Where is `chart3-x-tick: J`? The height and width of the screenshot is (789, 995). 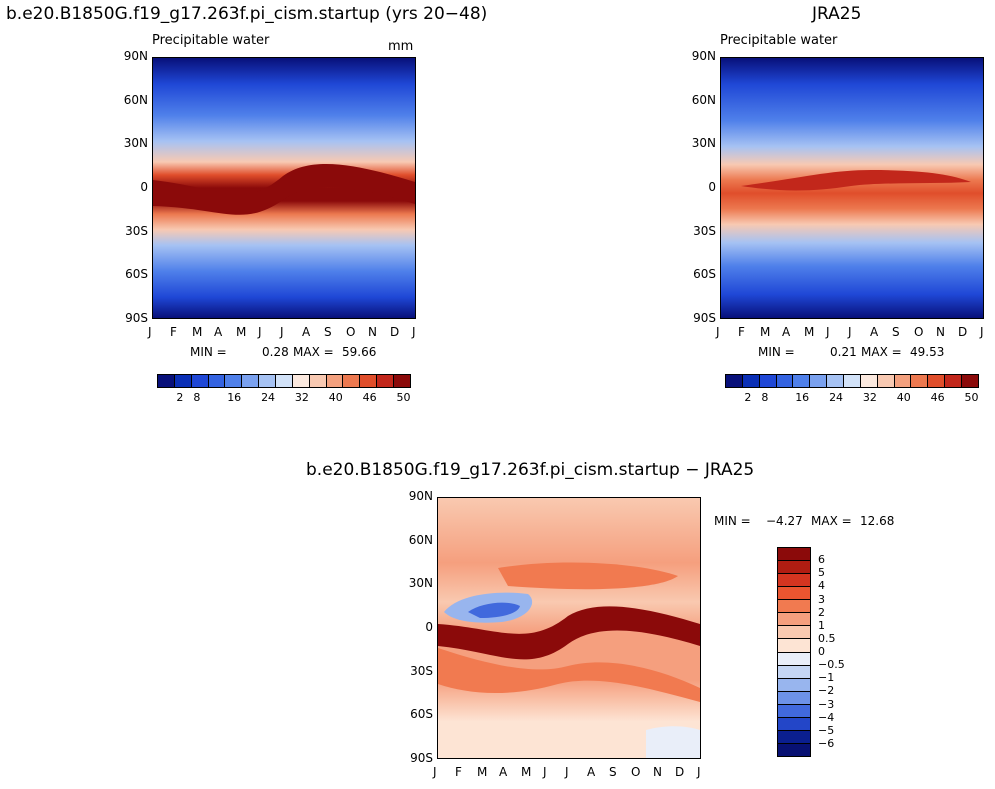
chart3-x-tick: J is located at coordinates (545, 772).